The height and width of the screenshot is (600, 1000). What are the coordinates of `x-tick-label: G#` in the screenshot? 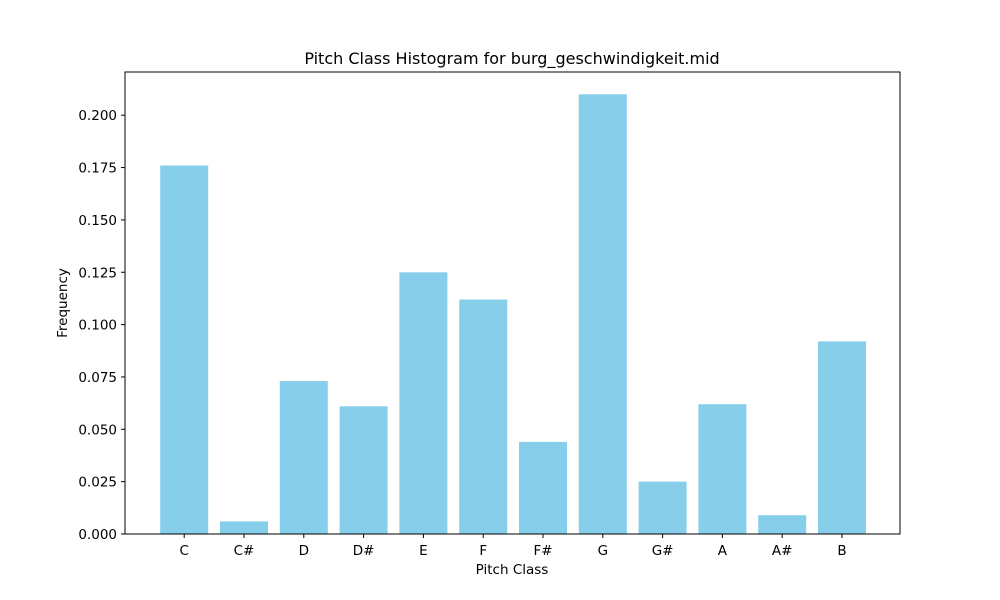 It's located at (663, 551).